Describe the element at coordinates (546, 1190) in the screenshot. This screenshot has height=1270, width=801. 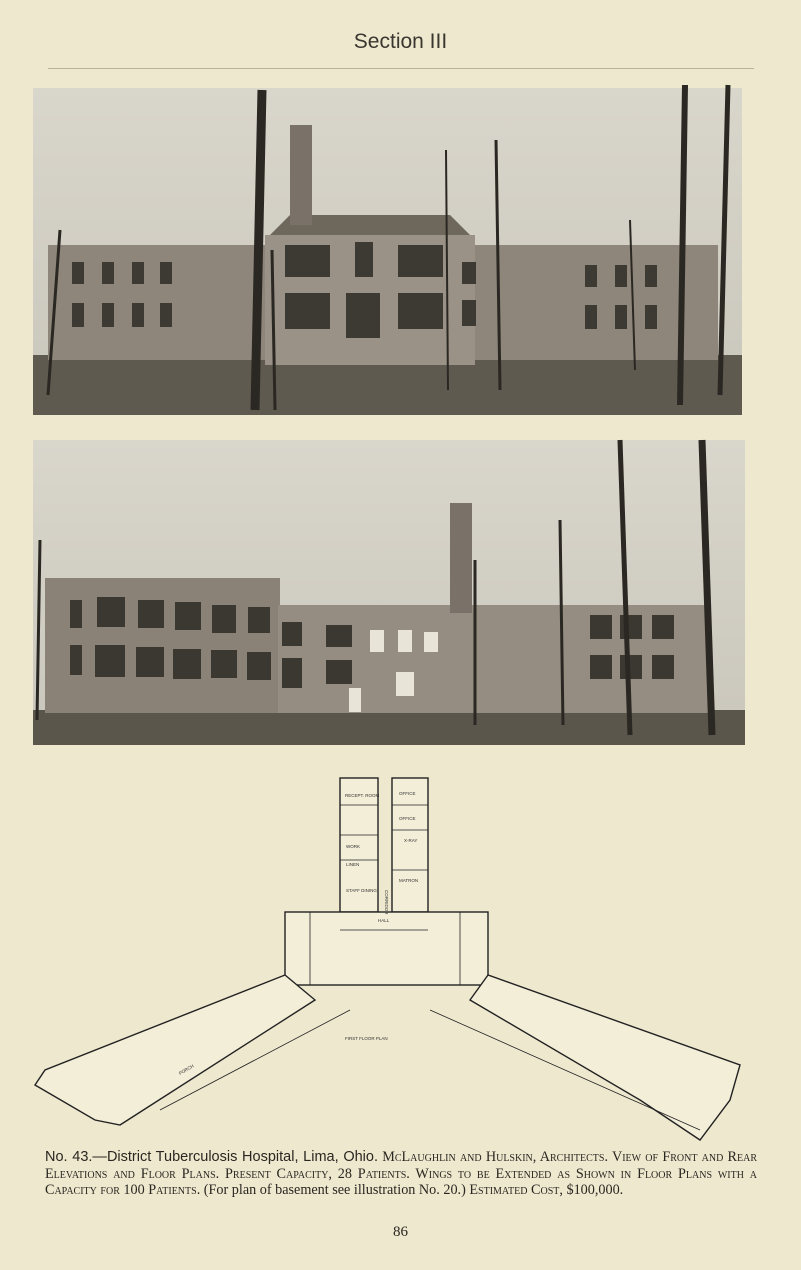
I see `caption-cost: Estimated Cost, $100,000.` at that location.